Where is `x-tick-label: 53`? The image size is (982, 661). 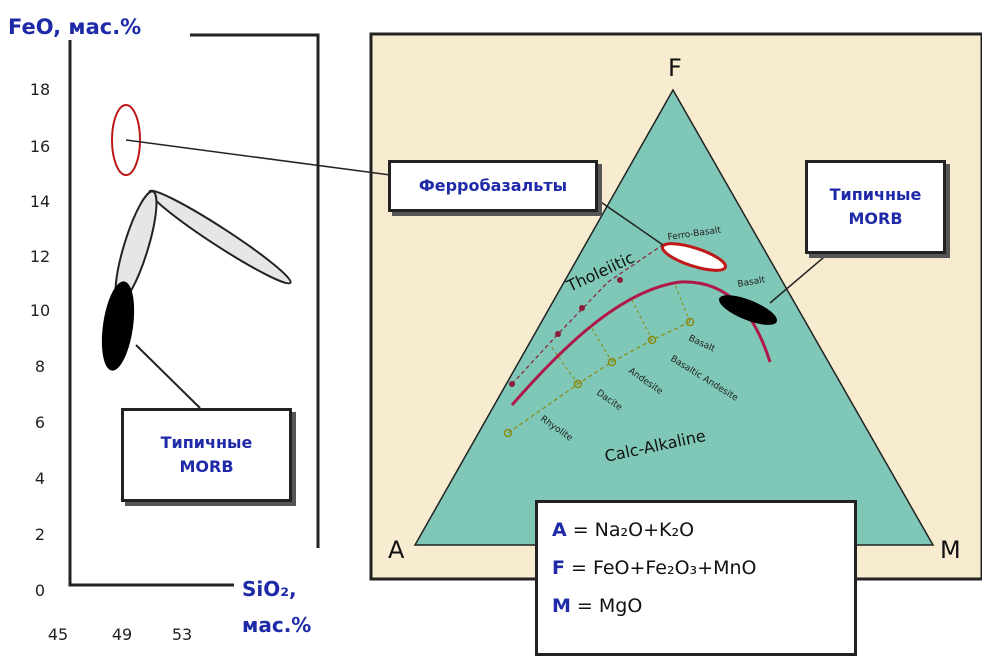 x-tick-label: 53 is located at coordinates (182, 634).